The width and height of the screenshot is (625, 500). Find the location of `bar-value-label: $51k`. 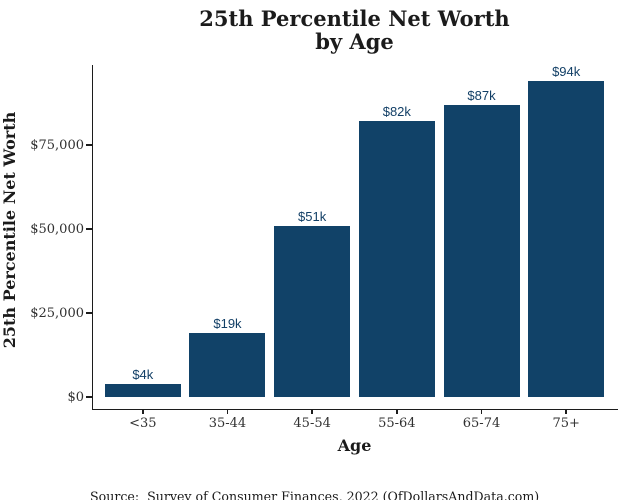

bar-value-label: $51k is located at coordinates (312, 216).